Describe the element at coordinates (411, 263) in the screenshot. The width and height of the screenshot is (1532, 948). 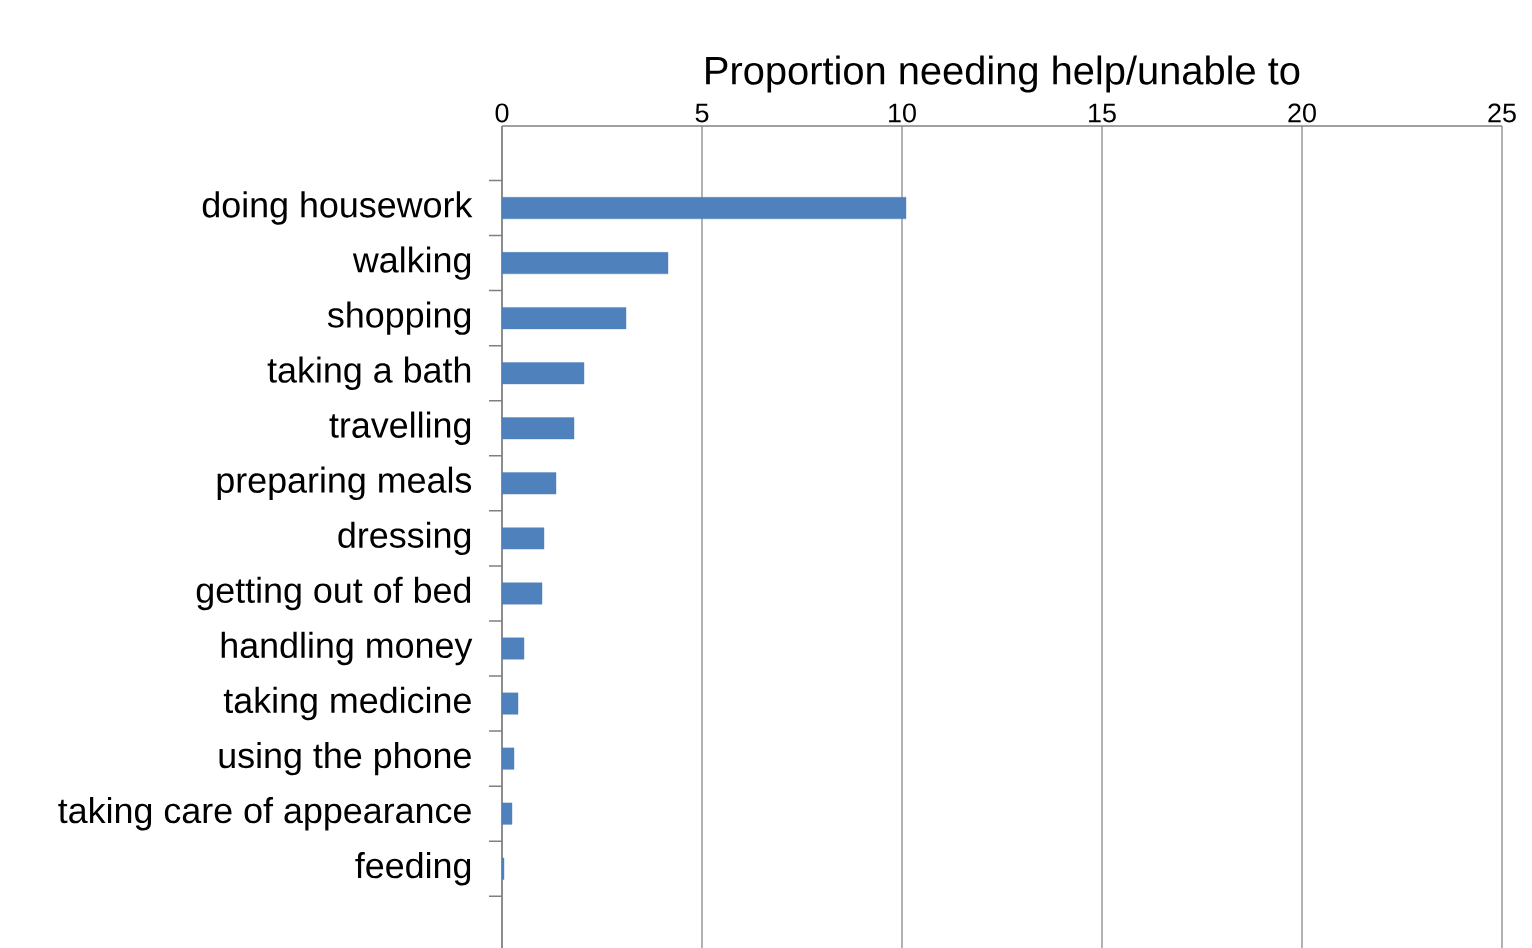
I see `y-tick-label: walking` at that location.